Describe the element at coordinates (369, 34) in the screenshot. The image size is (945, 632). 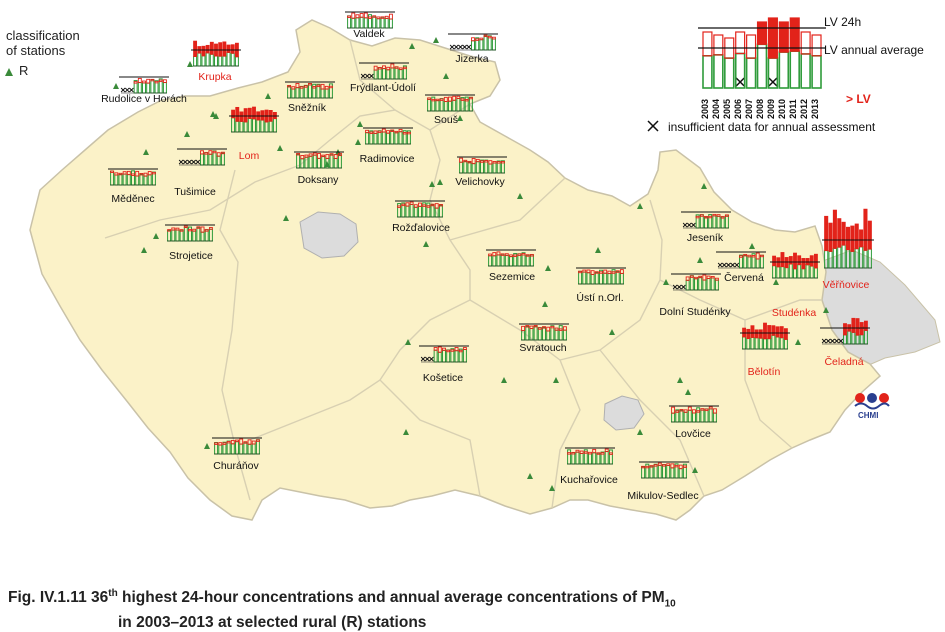
I see `station-label: Valdek` at that location.